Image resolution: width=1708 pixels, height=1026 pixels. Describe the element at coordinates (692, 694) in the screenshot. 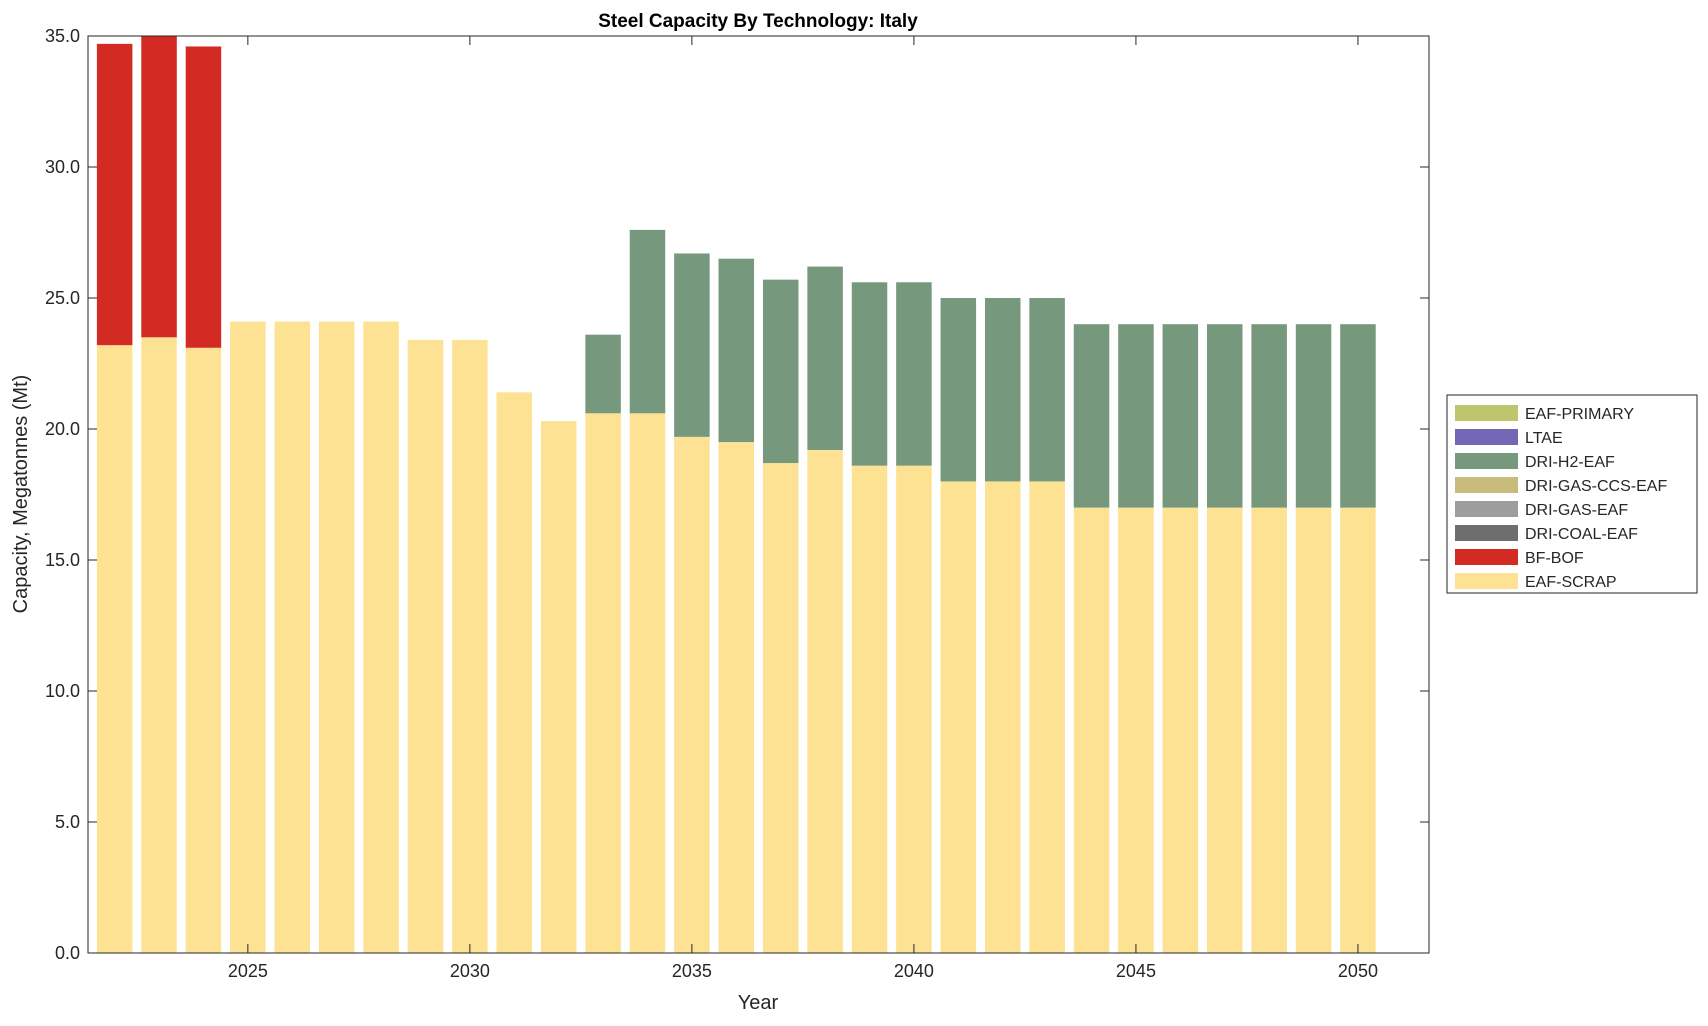

I see `bar-eaf-scrap-2035` at that location.